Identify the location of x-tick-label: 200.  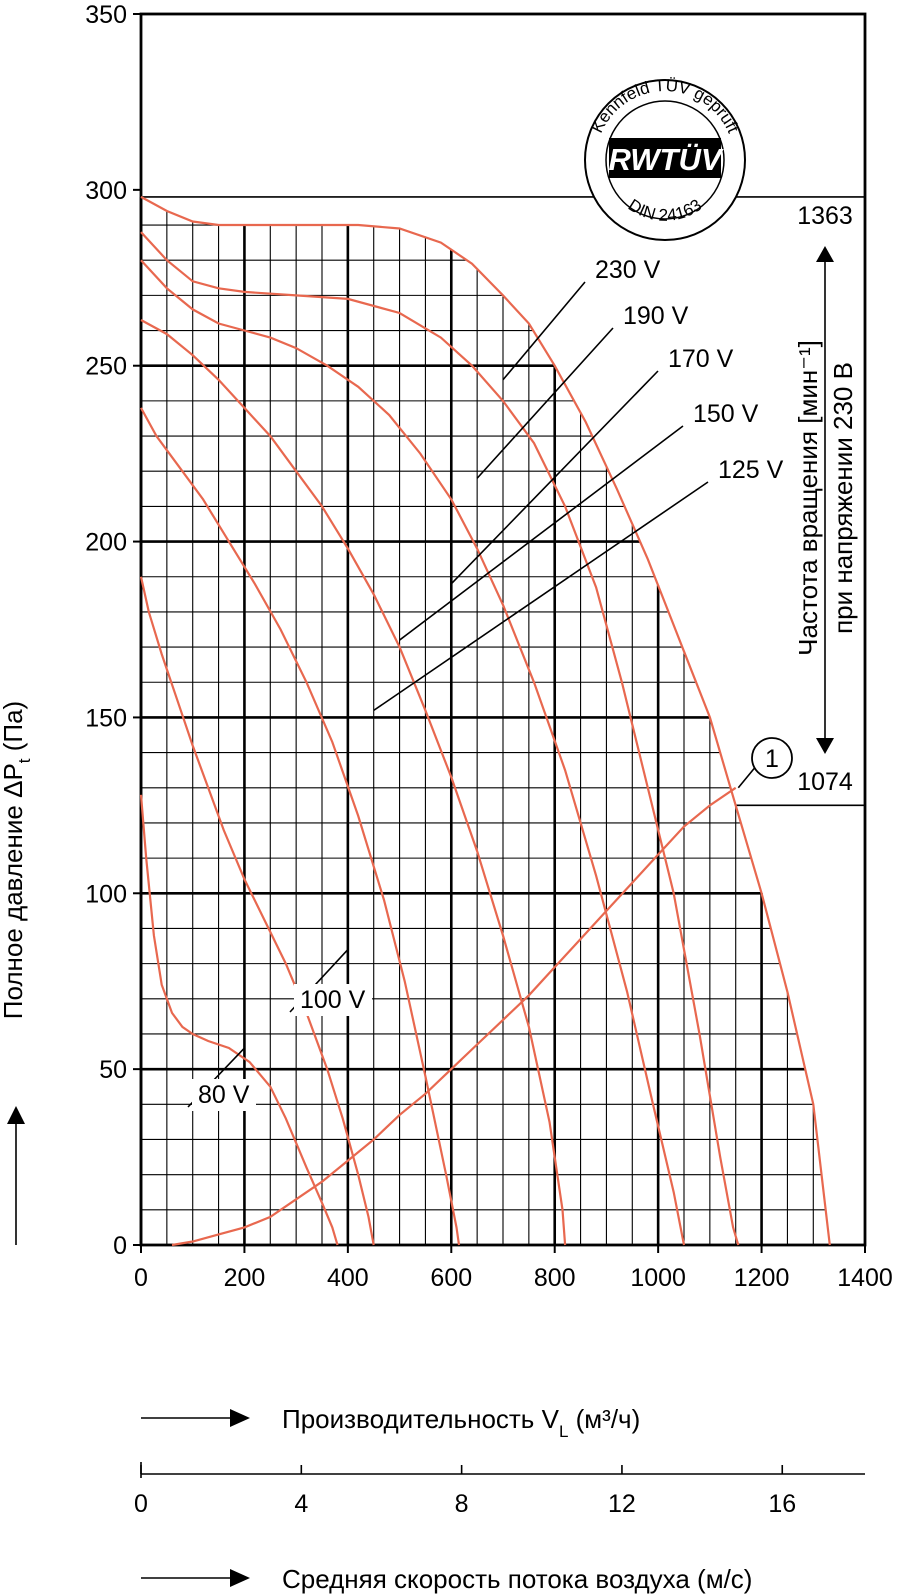
(245, 1278).